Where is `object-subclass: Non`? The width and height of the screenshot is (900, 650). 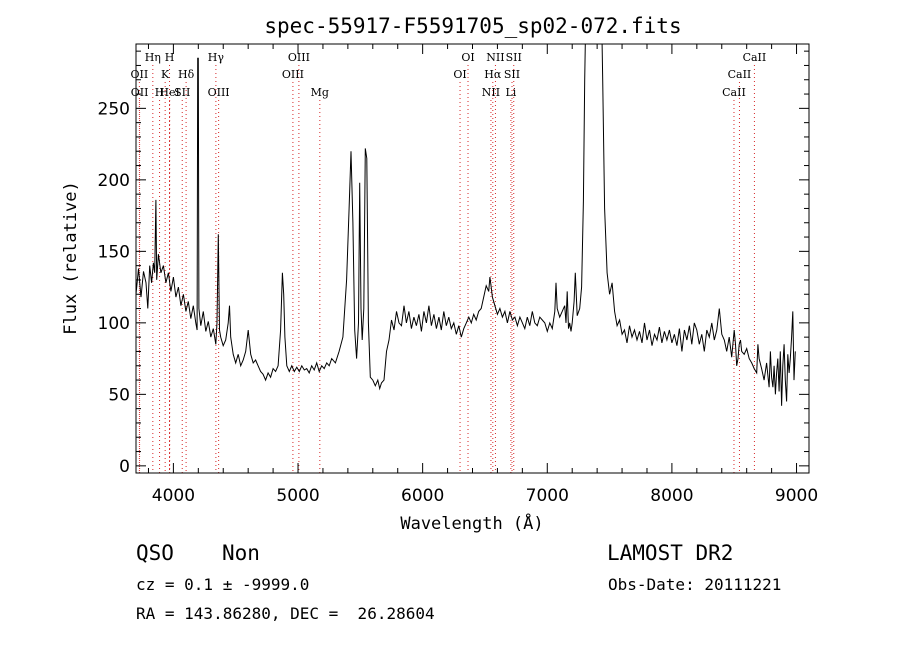 object-subclass: Non is located at coordinates (241, 553).